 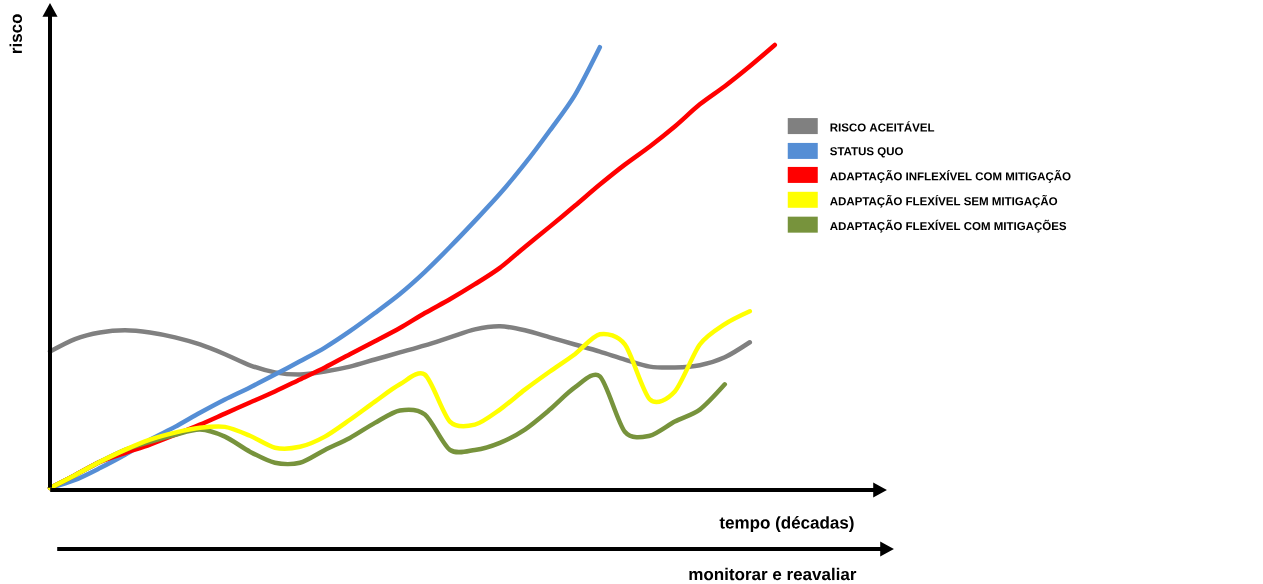 I want to click on x-axis-title: tempo (décadas), so click(x=786, y=524).